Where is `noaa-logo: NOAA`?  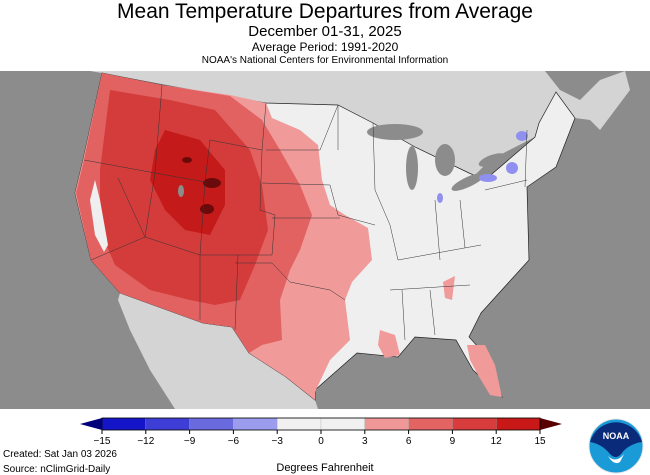
noaa-logo: NOAA is located at coordinates (616, 446).